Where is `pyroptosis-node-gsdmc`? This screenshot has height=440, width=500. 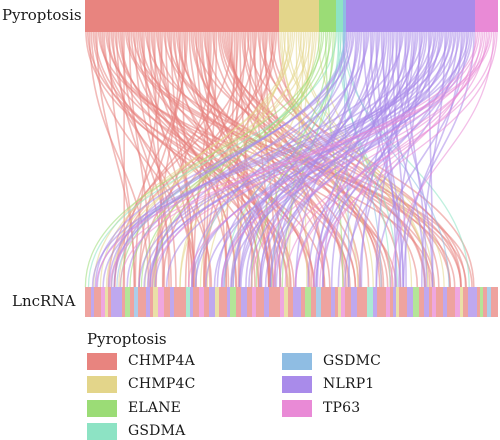 pyroptosis-node-gsdmc is located at coordinates (344, 16).